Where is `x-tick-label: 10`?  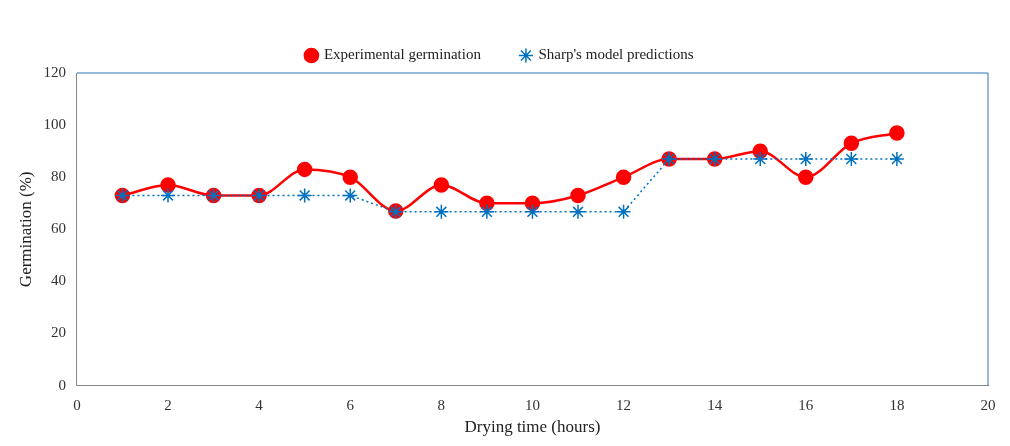
x-tick-label: 10 is located at coordinates (532, 404).